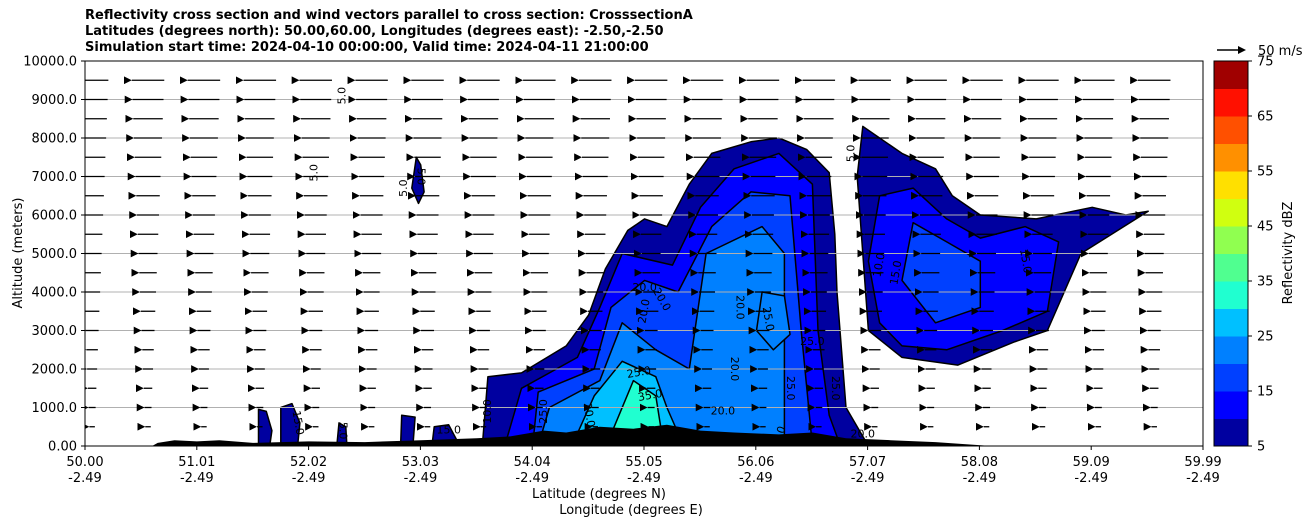 The width and height of the screenshot is (1304, 526). What do you see at coordinates (420, 462) in the screenshot?
I see `x-tick-label-lat: 53.03` at bounding box center [420, 462].